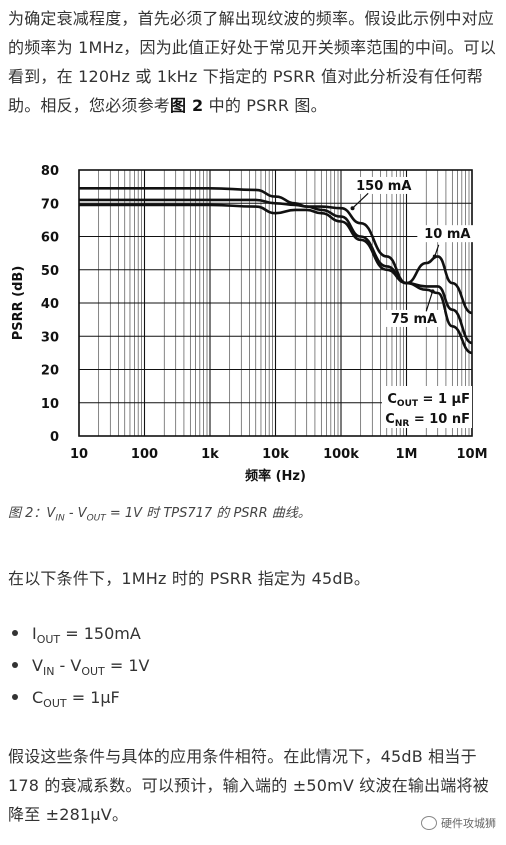 The height and width of the screenshot is (845, 506). I want to click on y-axis-title: PSRR (dB), so click(18, 303).